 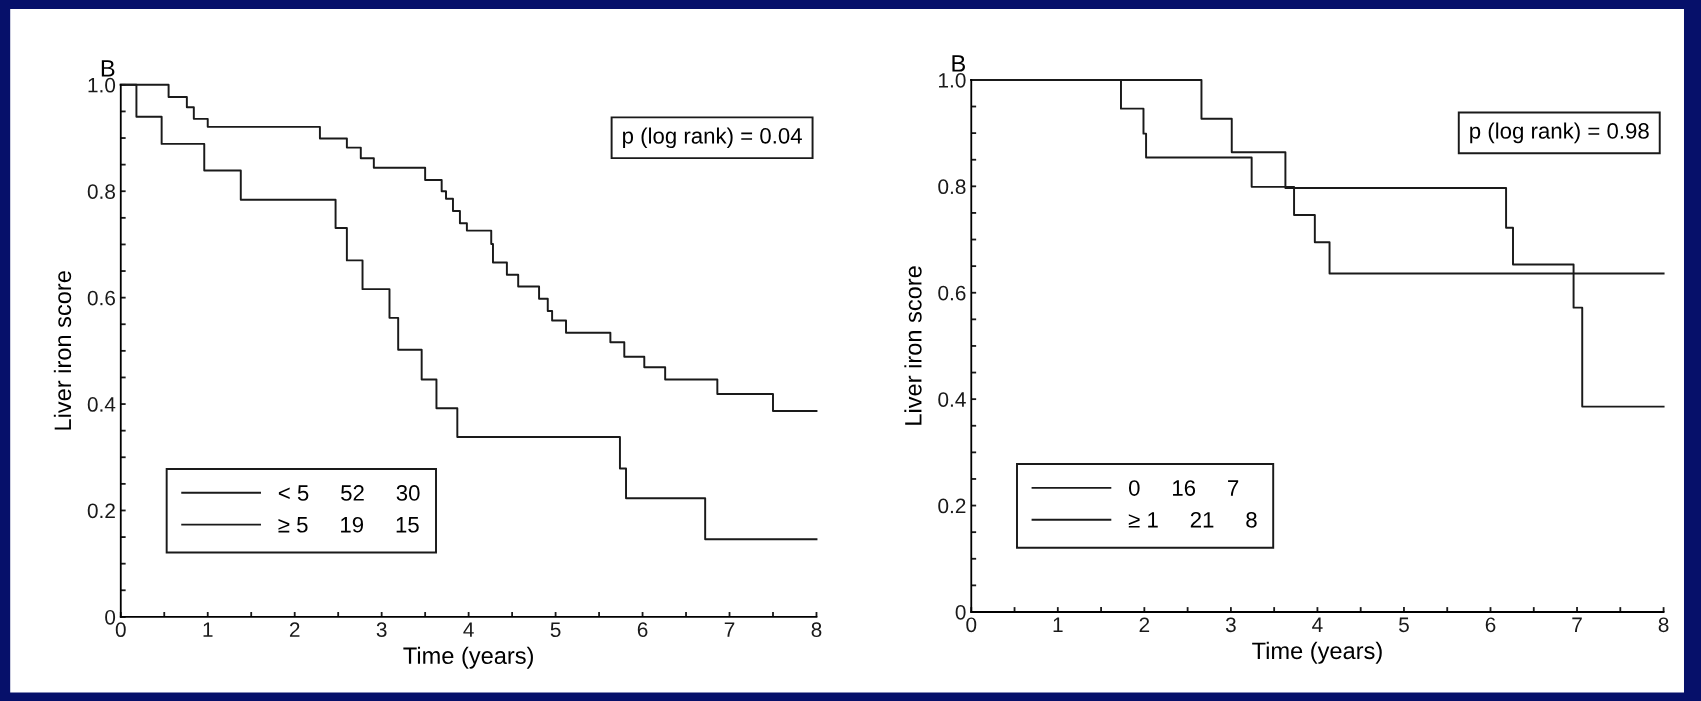 What do you see at coordinates (960, 612) in the screenshot?
I see `y-tick-label: 0` at bounding box center [960, 612].